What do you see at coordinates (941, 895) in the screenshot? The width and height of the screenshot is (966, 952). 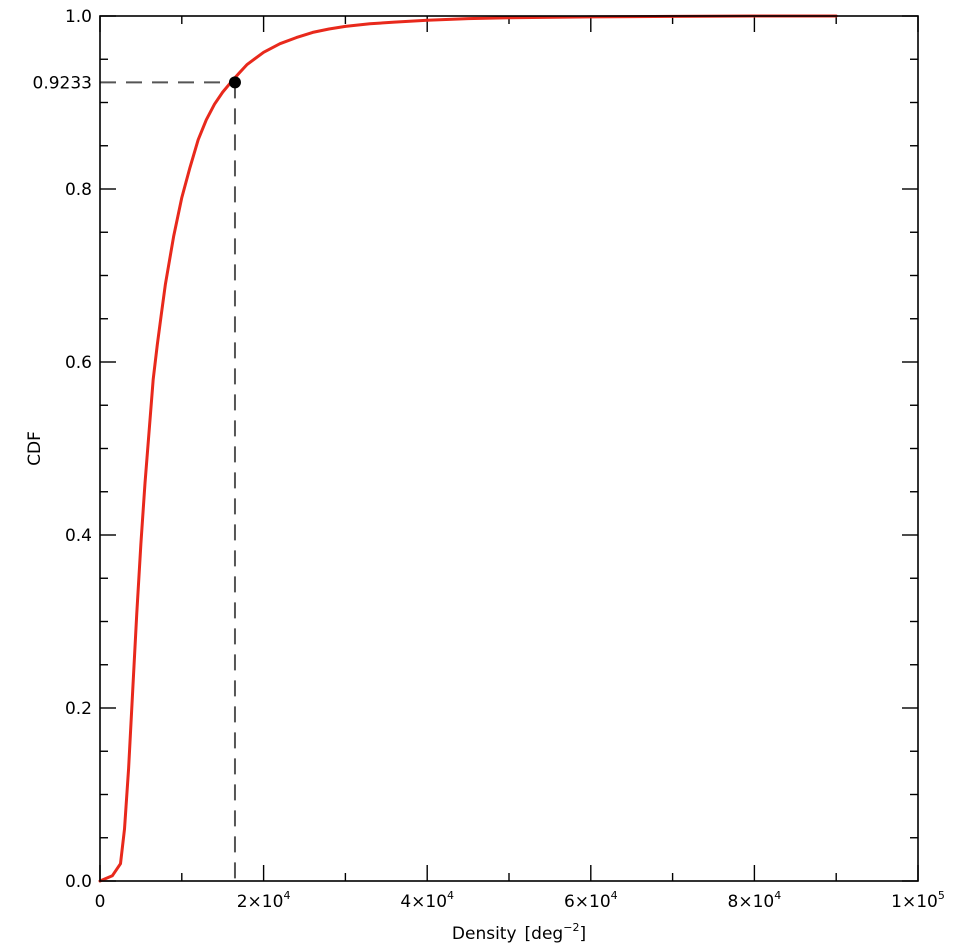 I see `x-tick-exponent: 5` at bounding box center [941, 895].